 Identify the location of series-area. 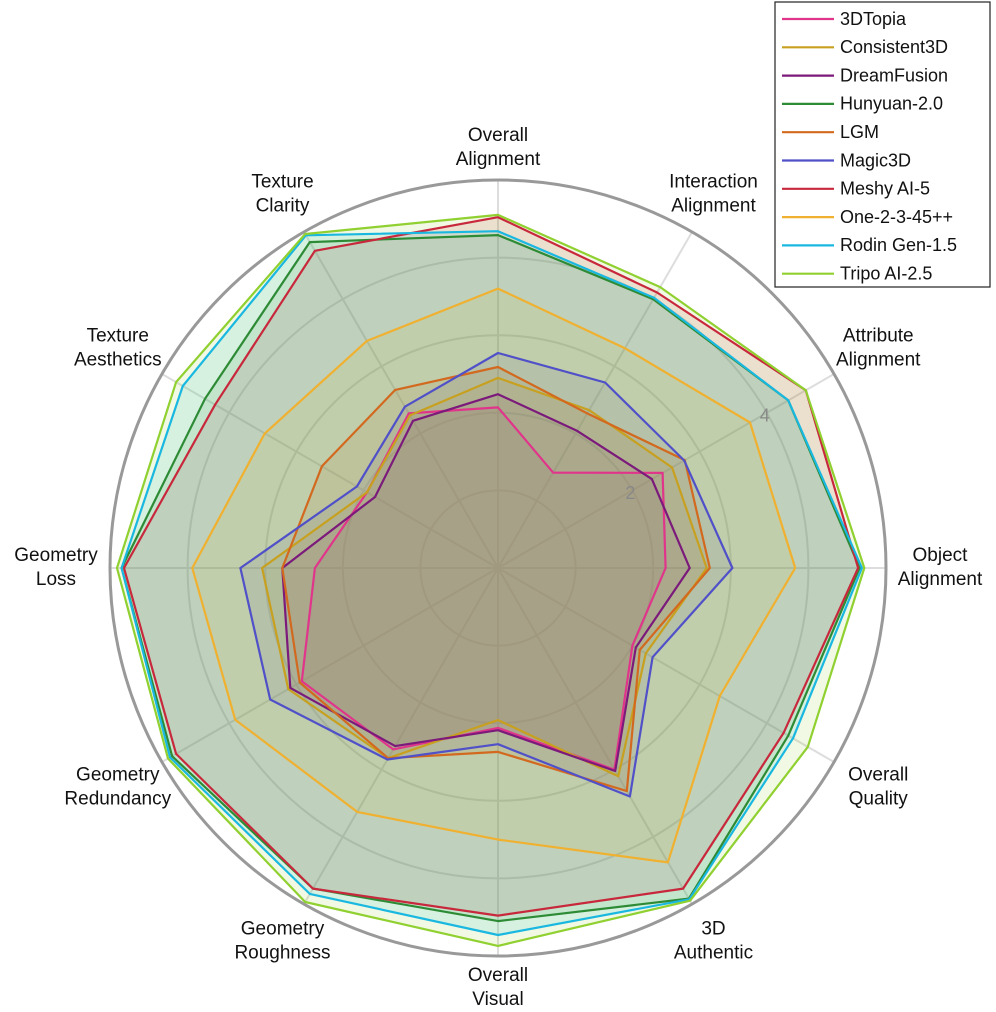
(483, 588).